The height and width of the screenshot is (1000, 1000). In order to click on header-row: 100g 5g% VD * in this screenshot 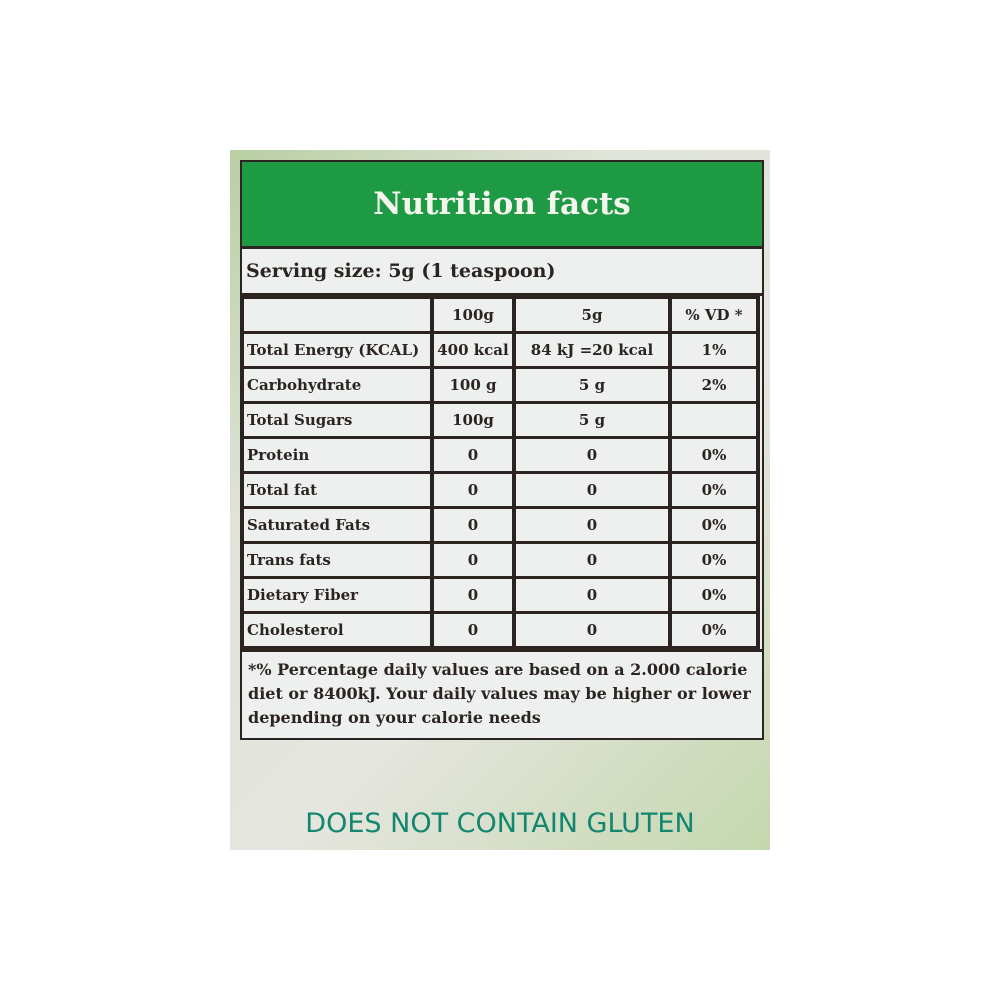, I will do `click(500, 315)`.